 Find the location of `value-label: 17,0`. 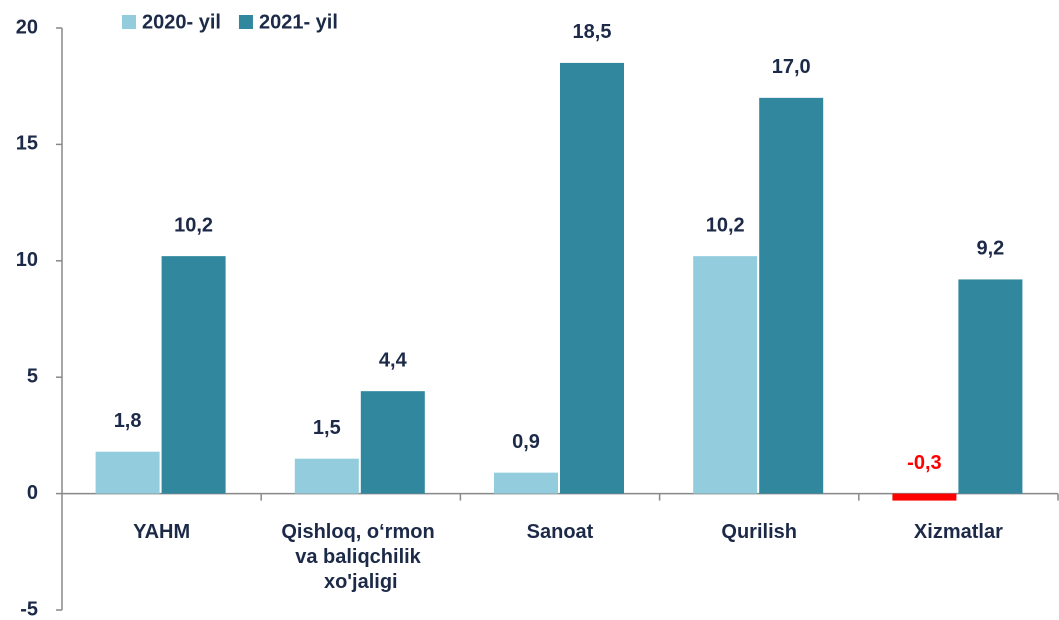

value-label: 17,0 is located at coordinates (791, 67).